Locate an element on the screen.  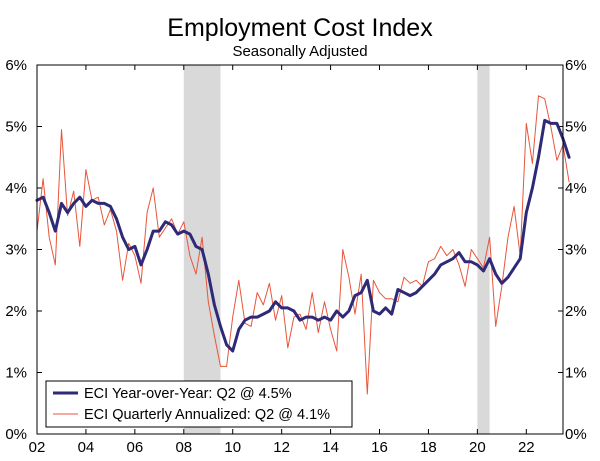
y-tick-label-right-4: 4% is located at coordinates (576, 188).